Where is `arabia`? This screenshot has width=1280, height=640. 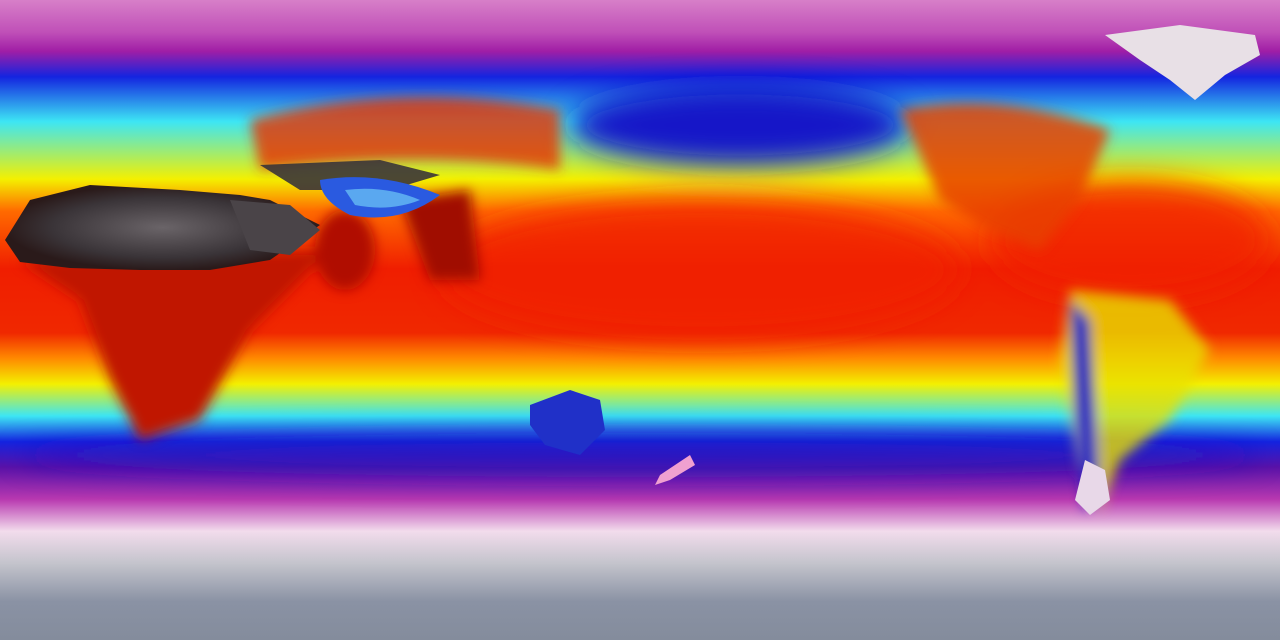
arabia is located at coordinates (275, 227).